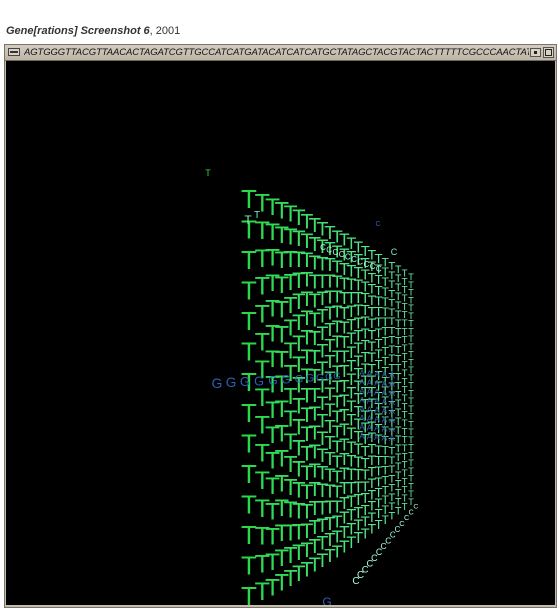 The height and width of the screenshot is (612, 560). What do you see at coordinates (329, 377) in the screenshot?
I see `row-letter-g: G` at bounding box center [329, 377].